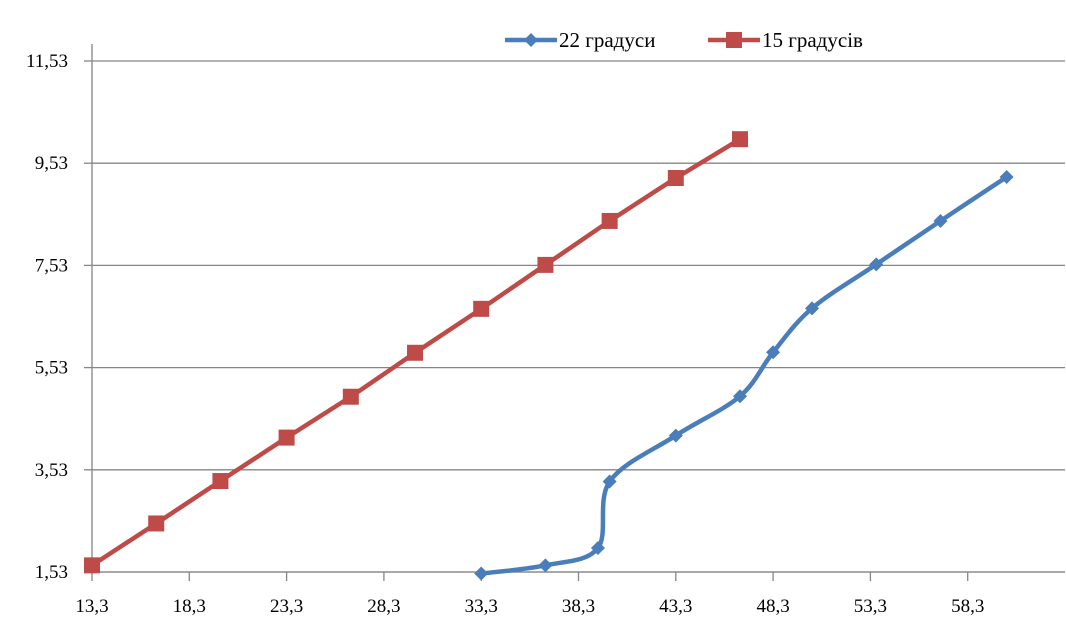 The height and width of the screenshot is (619, 1066). Describe the element at coordinates (286, 606) in the screenshot. I see `x-tick-label: 23,3` at that location.